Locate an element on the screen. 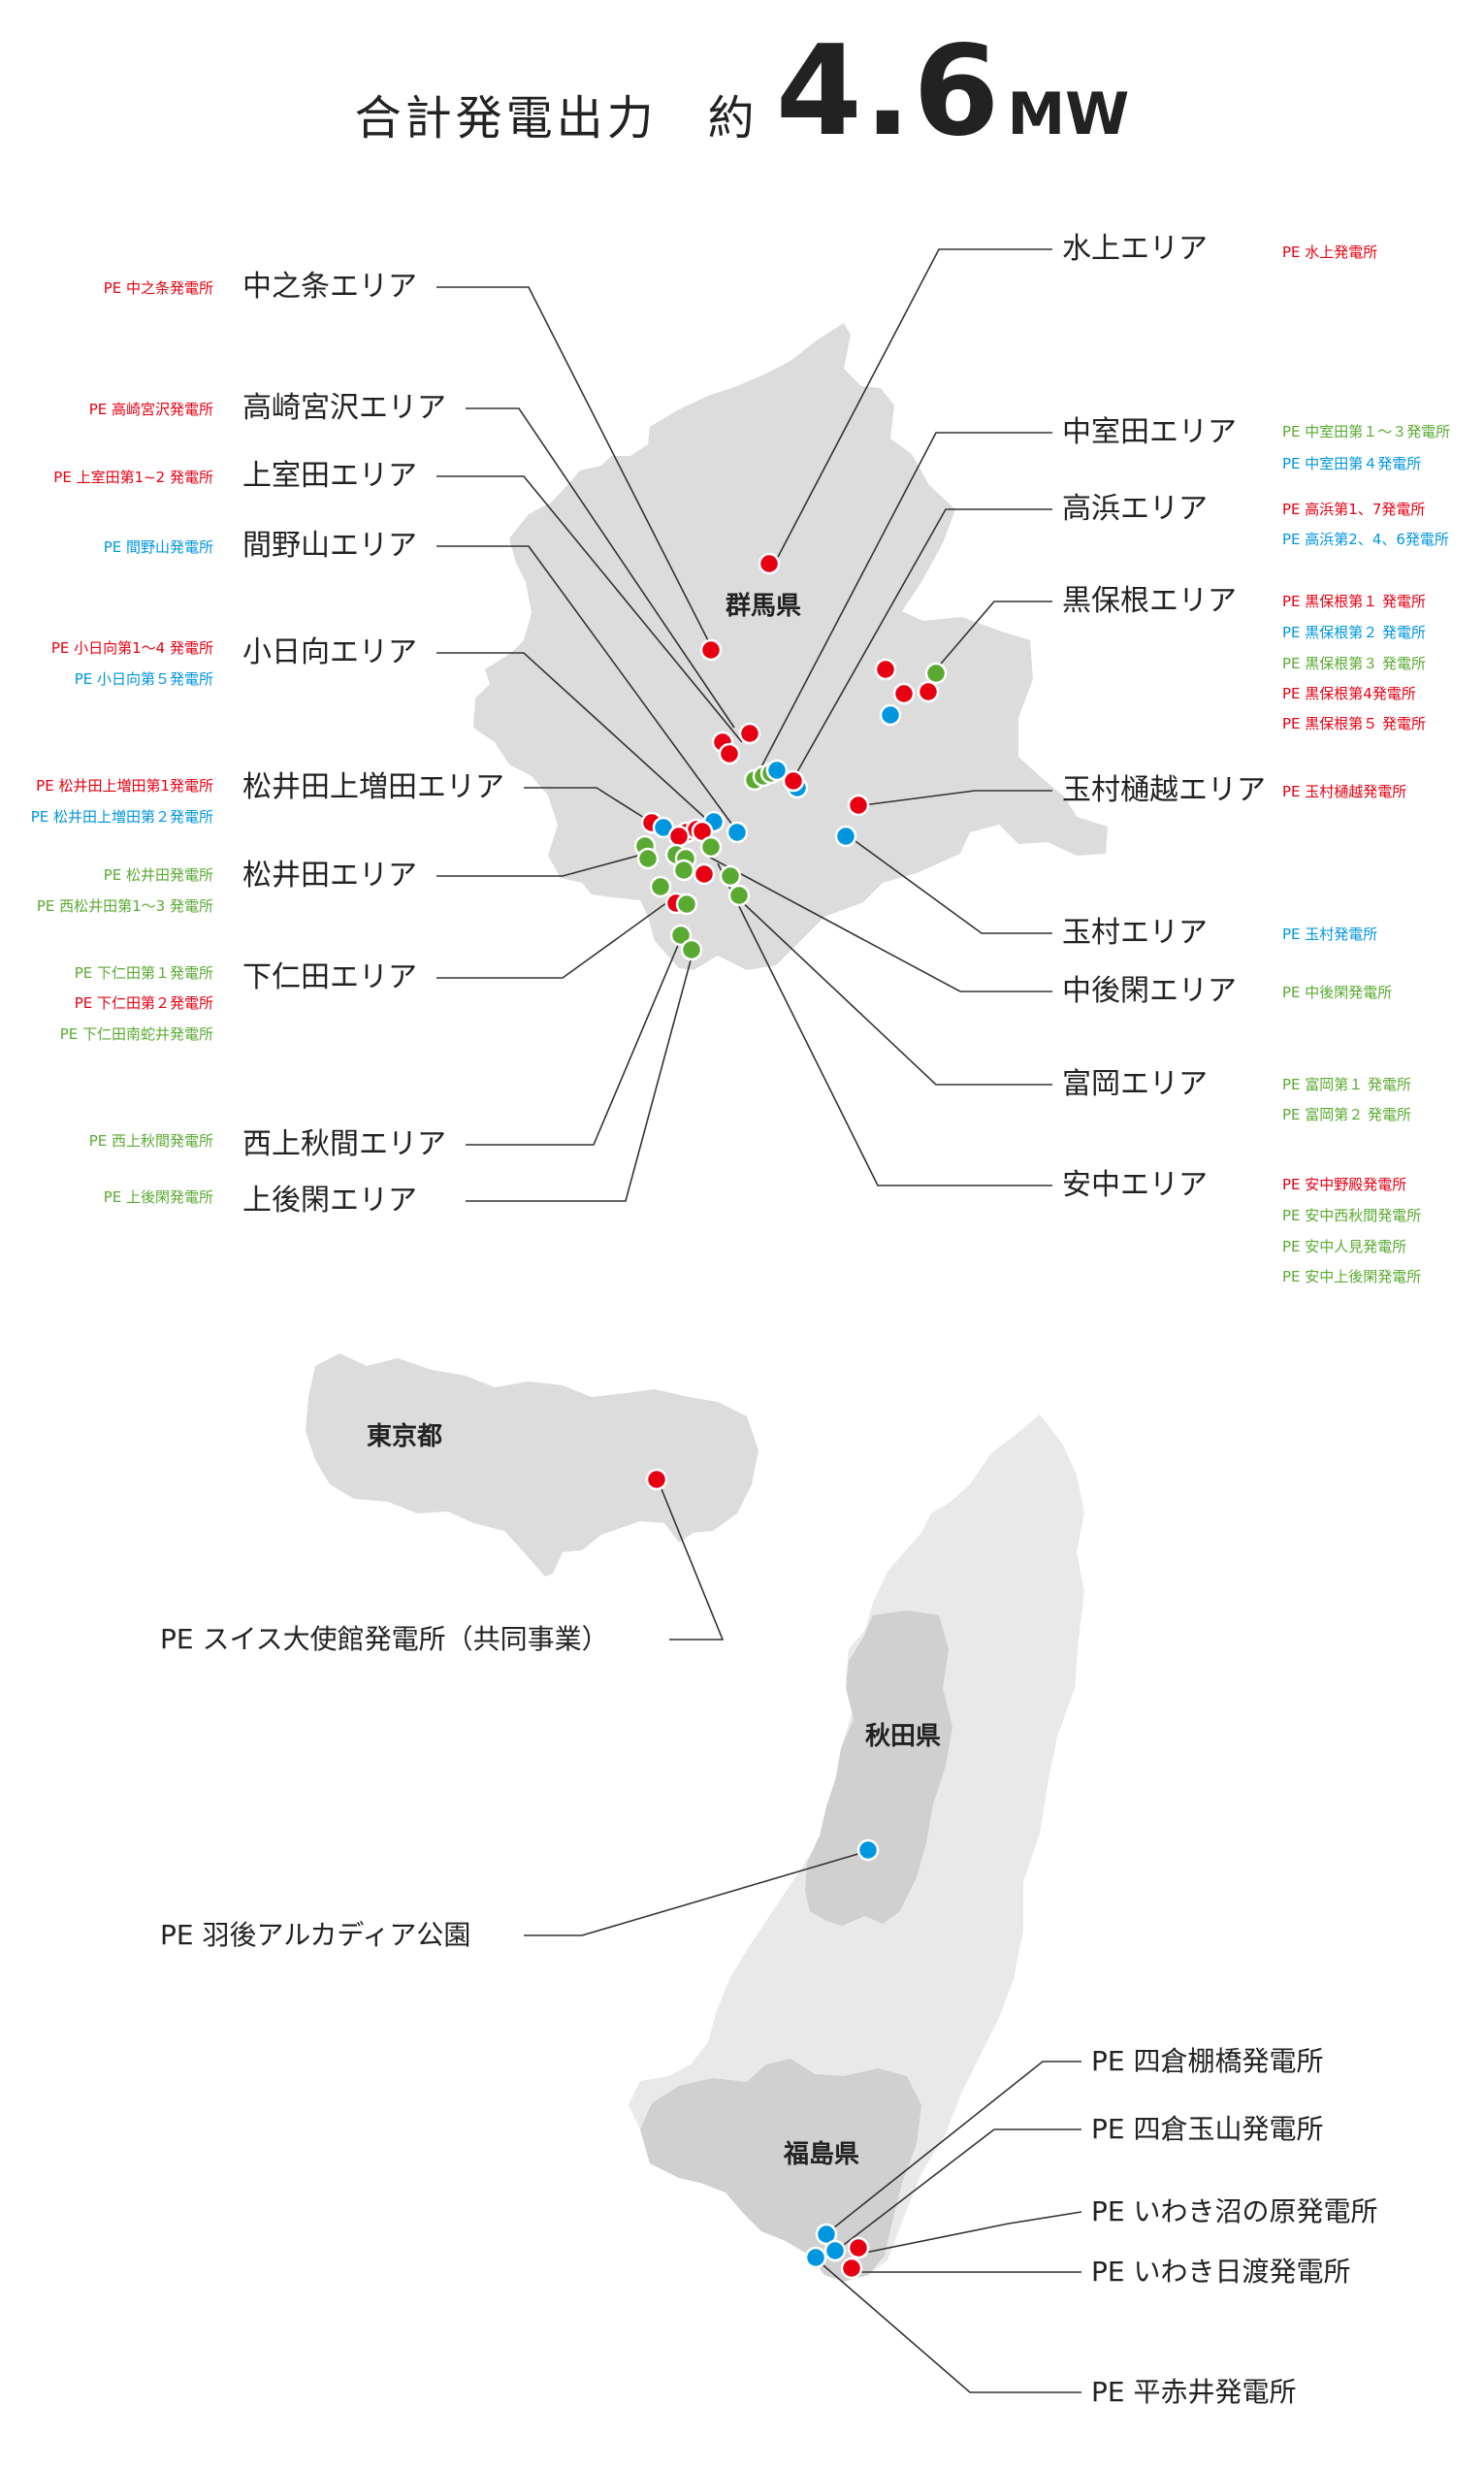 Image resolution: width=1484 pixels, height=2469 pixels. area-label-tamamura-hikoshi: 玉村樋越エリア is located at coordinates (1164, 790).